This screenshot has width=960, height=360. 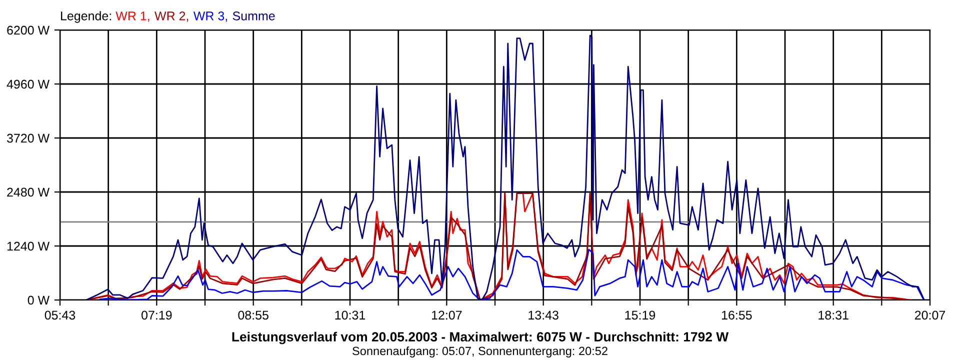 What do you see at coordinates (28, 138) in the screenshot?
I see `y-tick-label: 3720 W` at bounding box center [28, 138].